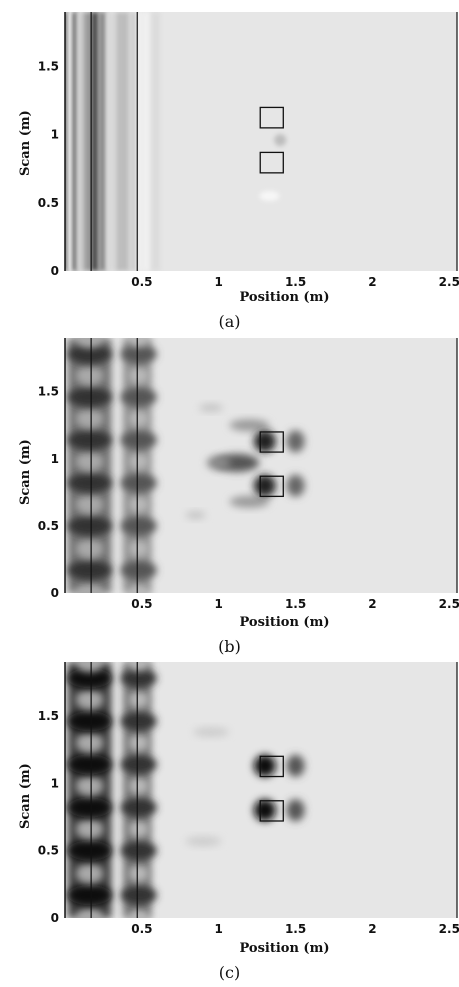  Describe the element at coordinates (229, 646) in the screenshot. I see `caption-b: (b)` at that location.